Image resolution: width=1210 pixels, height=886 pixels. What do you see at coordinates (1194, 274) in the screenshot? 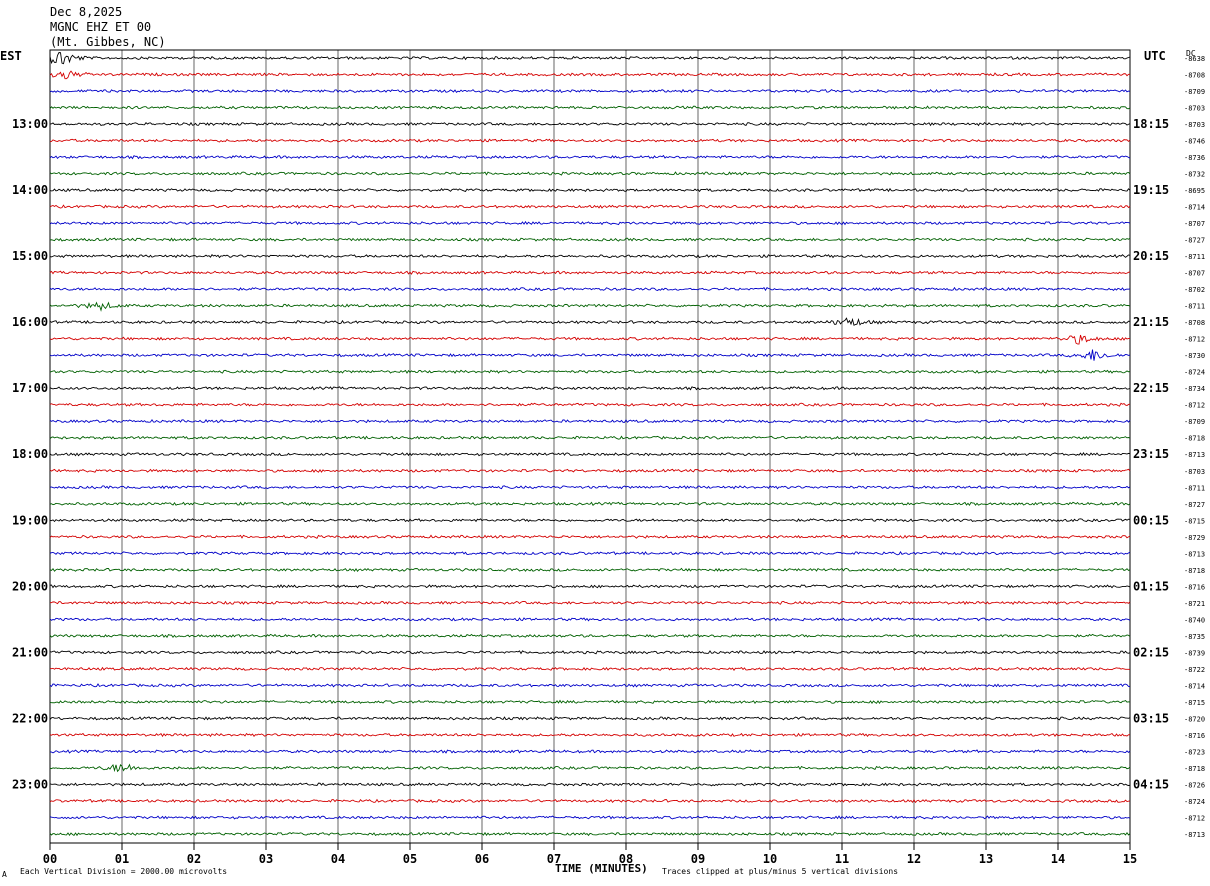
I see `dc-offset-label: -8707` at bounding box center [1194, 274].